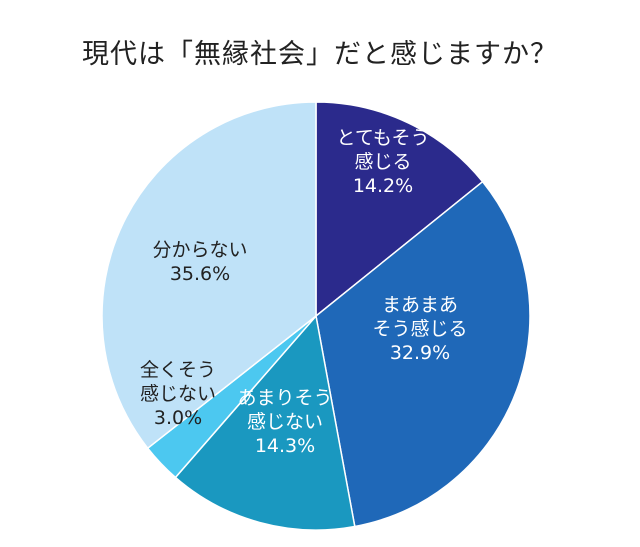 Image resolution: width=640 pixels, height=547 pixels. I want to click on chart-title: 現代は「無縁社会」だと感じますか？, so click(320, 54).